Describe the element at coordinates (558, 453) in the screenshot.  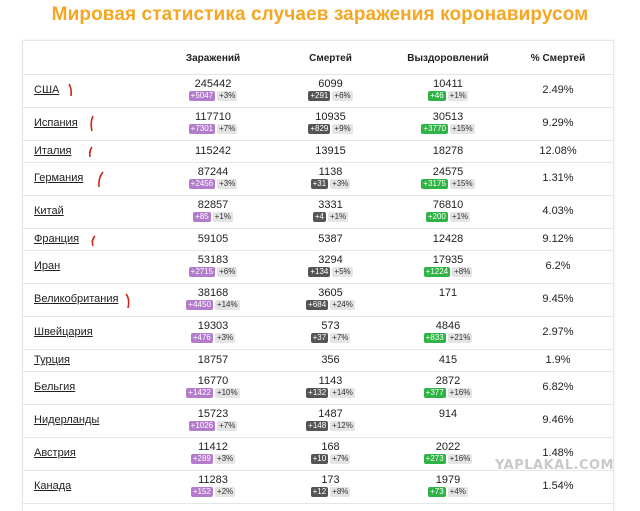
I see `death-rate-value: 1.48%` at that location.